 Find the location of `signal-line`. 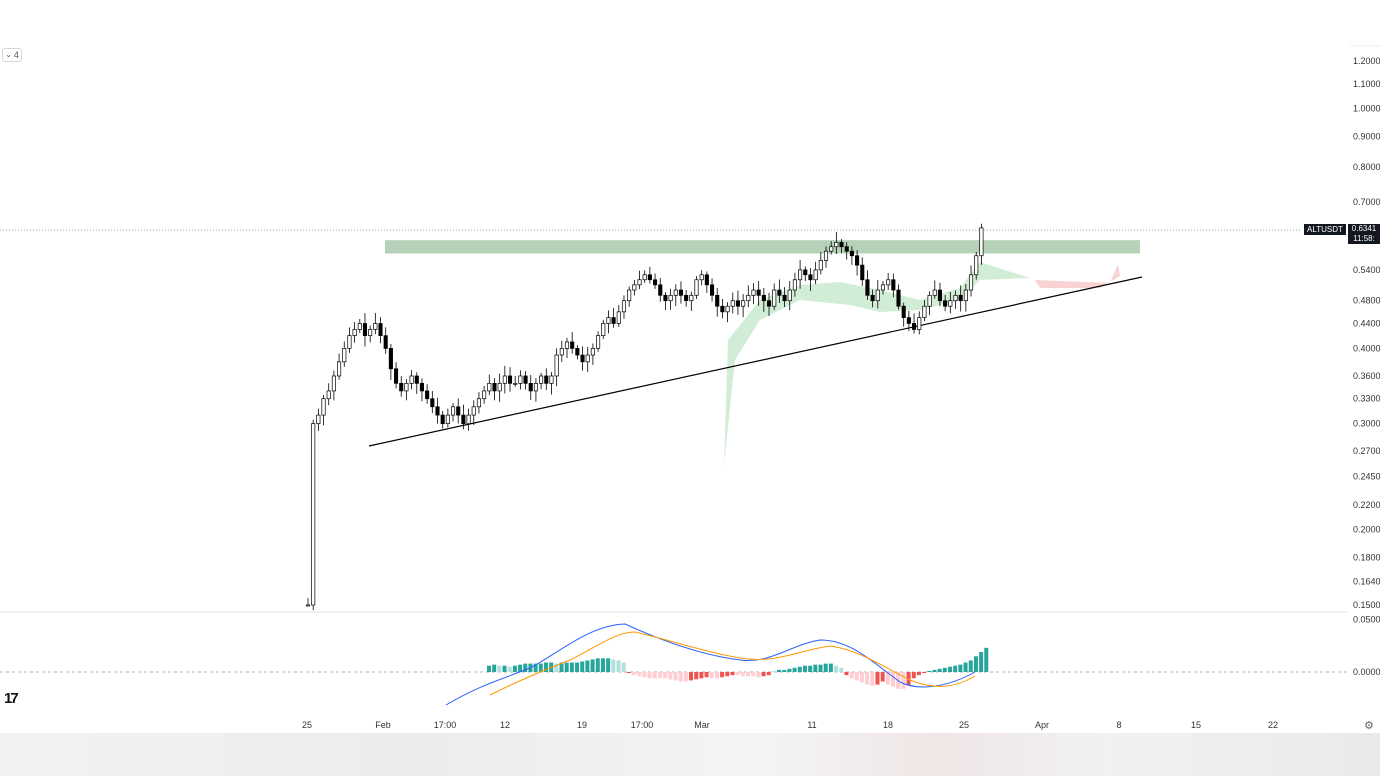

signal-line is located at coordinates (732, 663).